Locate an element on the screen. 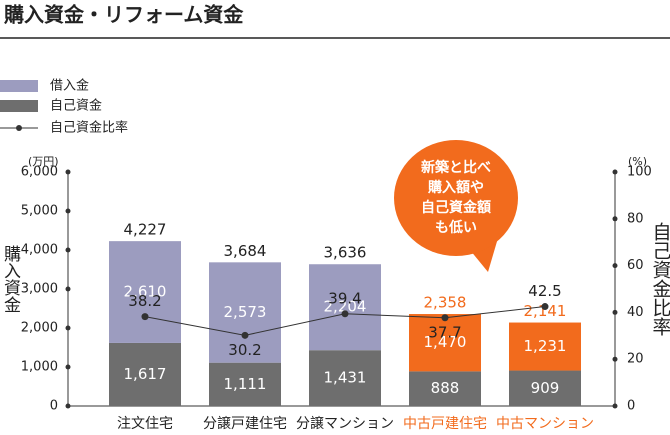  ratio-label: 38.2 is located at coordinates (144, 301).